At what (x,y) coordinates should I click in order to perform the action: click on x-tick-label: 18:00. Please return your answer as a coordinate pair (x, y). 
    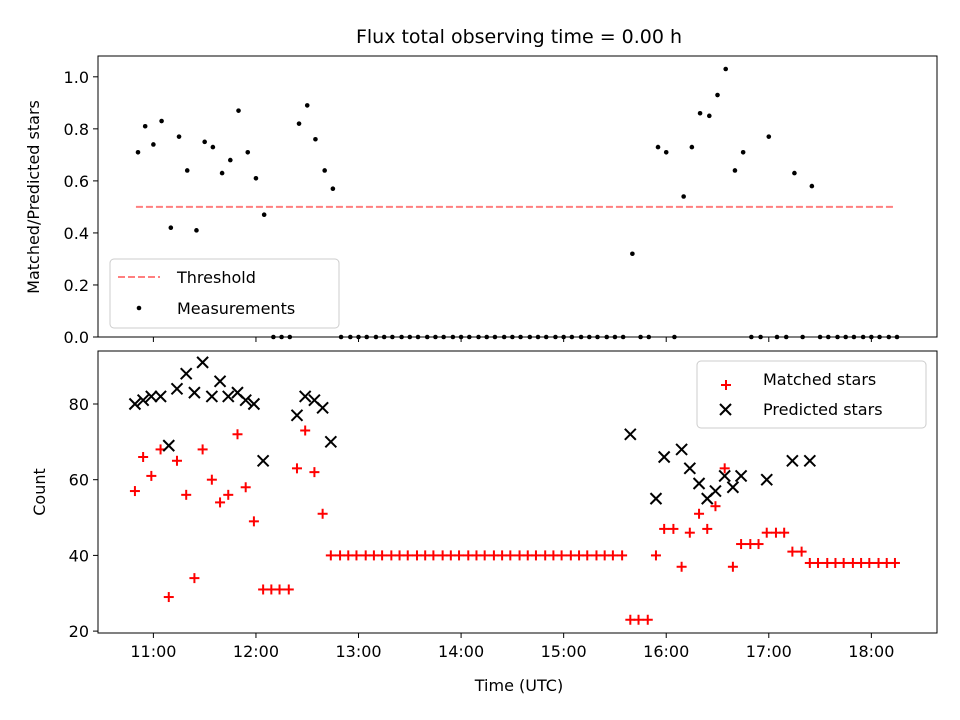
    Looking at the image, I should click on (871, 651).